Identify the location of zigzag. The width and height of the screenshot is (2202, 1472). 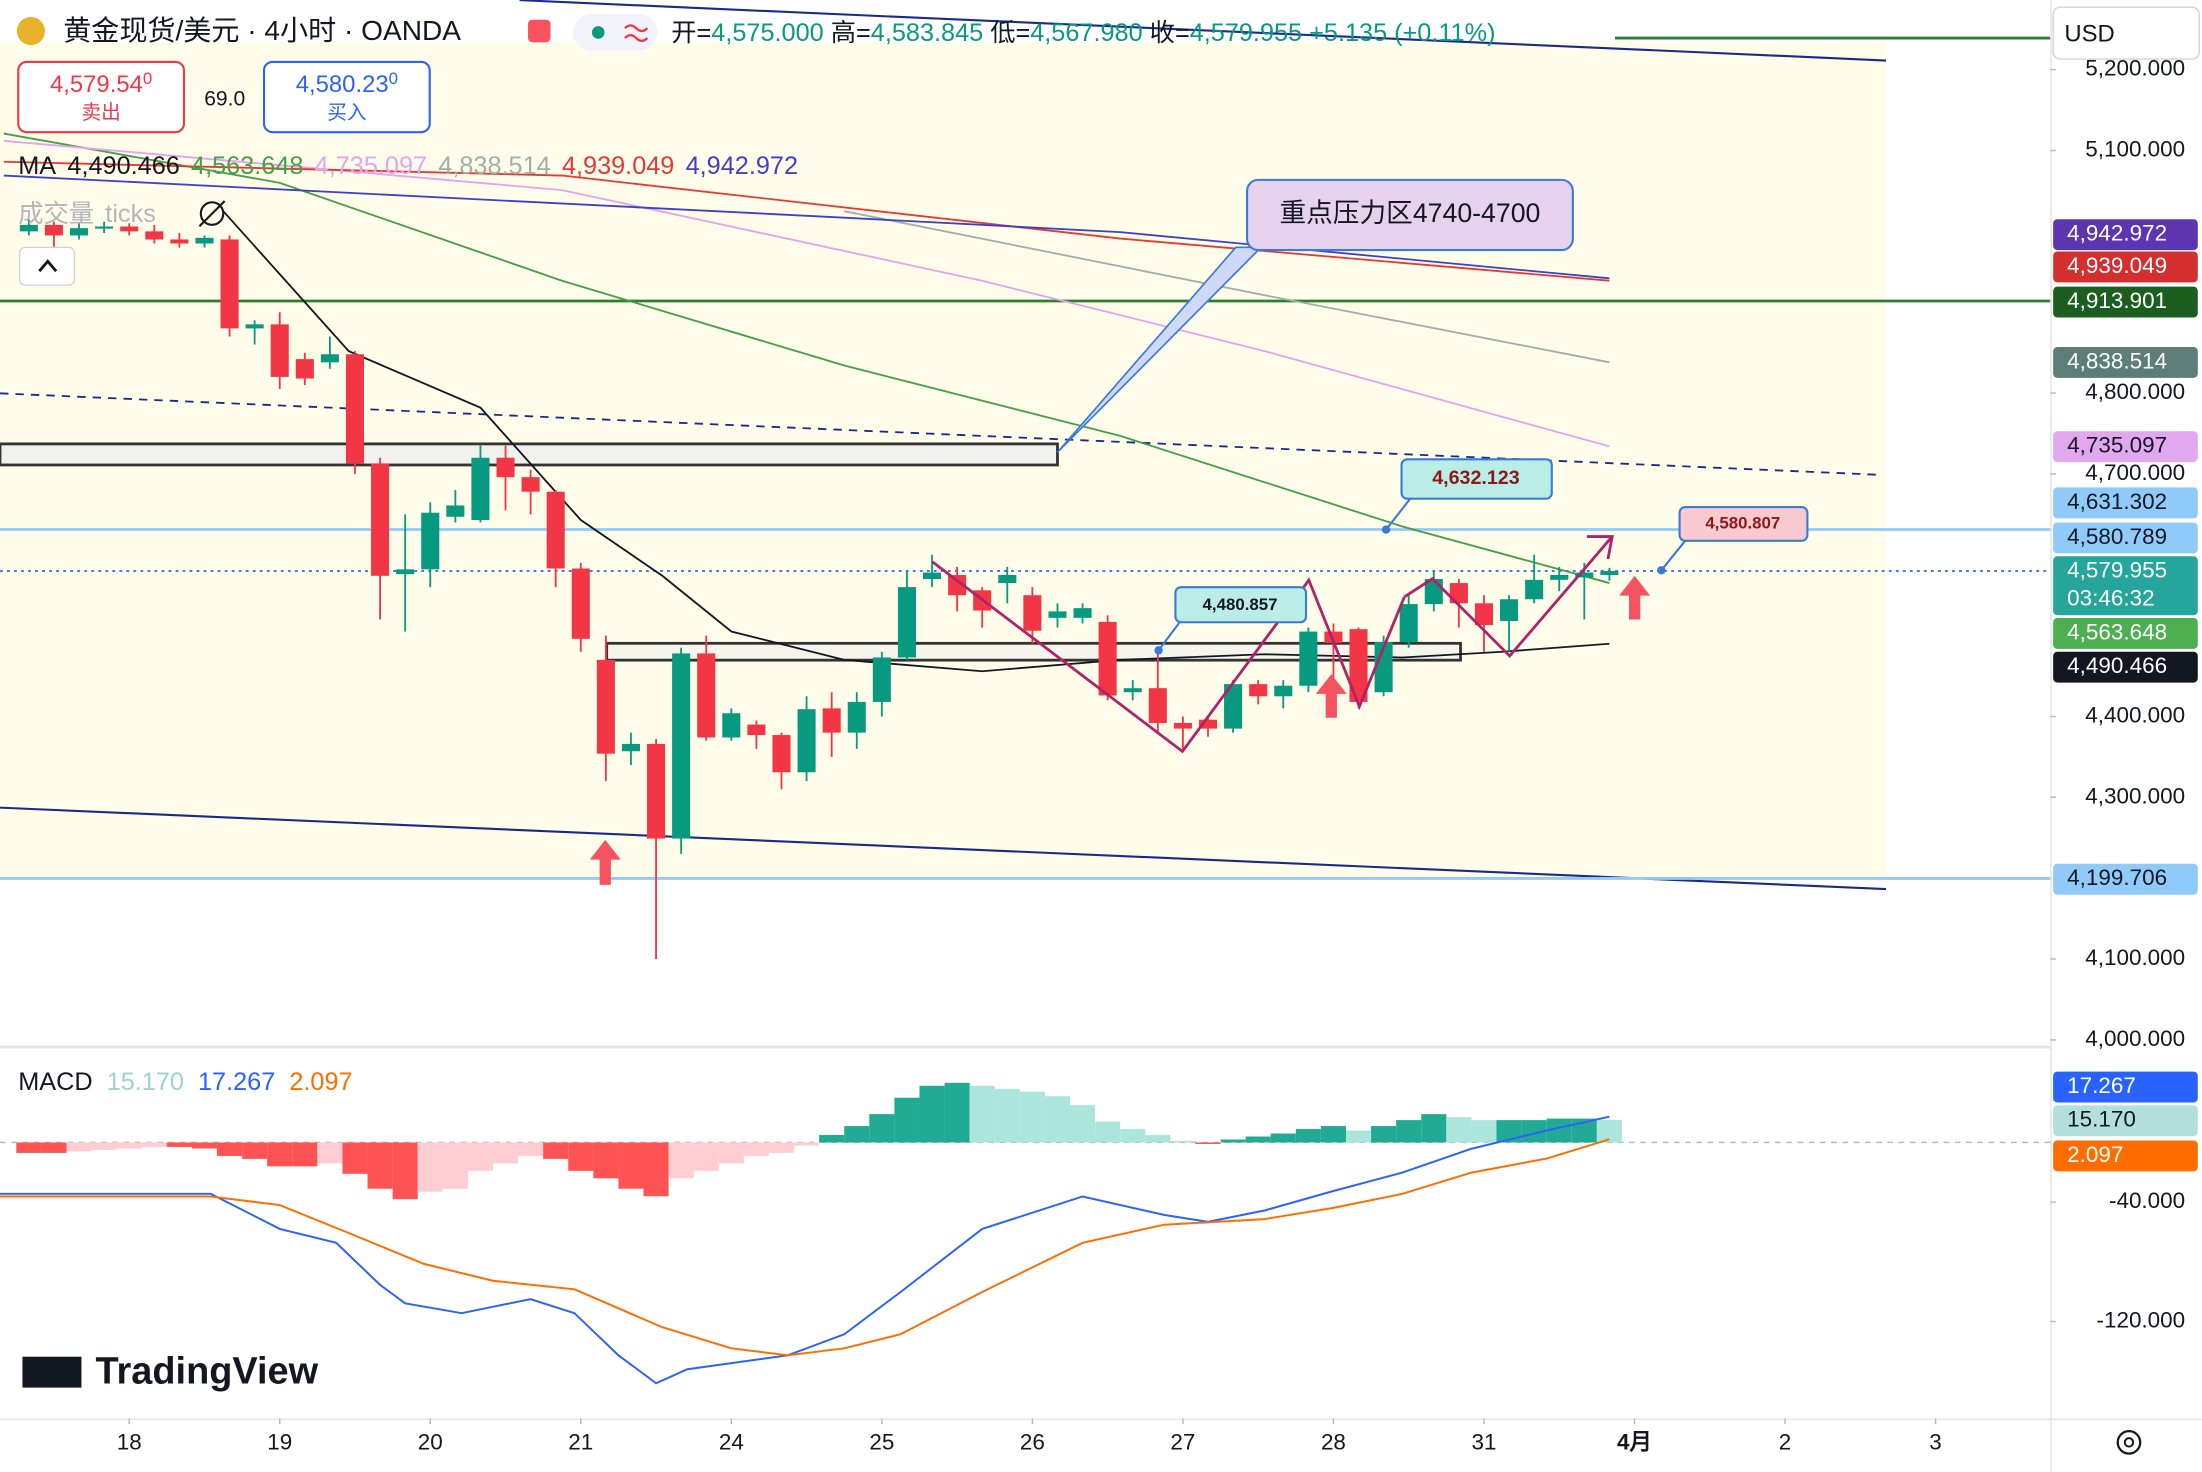
(1508, 597).